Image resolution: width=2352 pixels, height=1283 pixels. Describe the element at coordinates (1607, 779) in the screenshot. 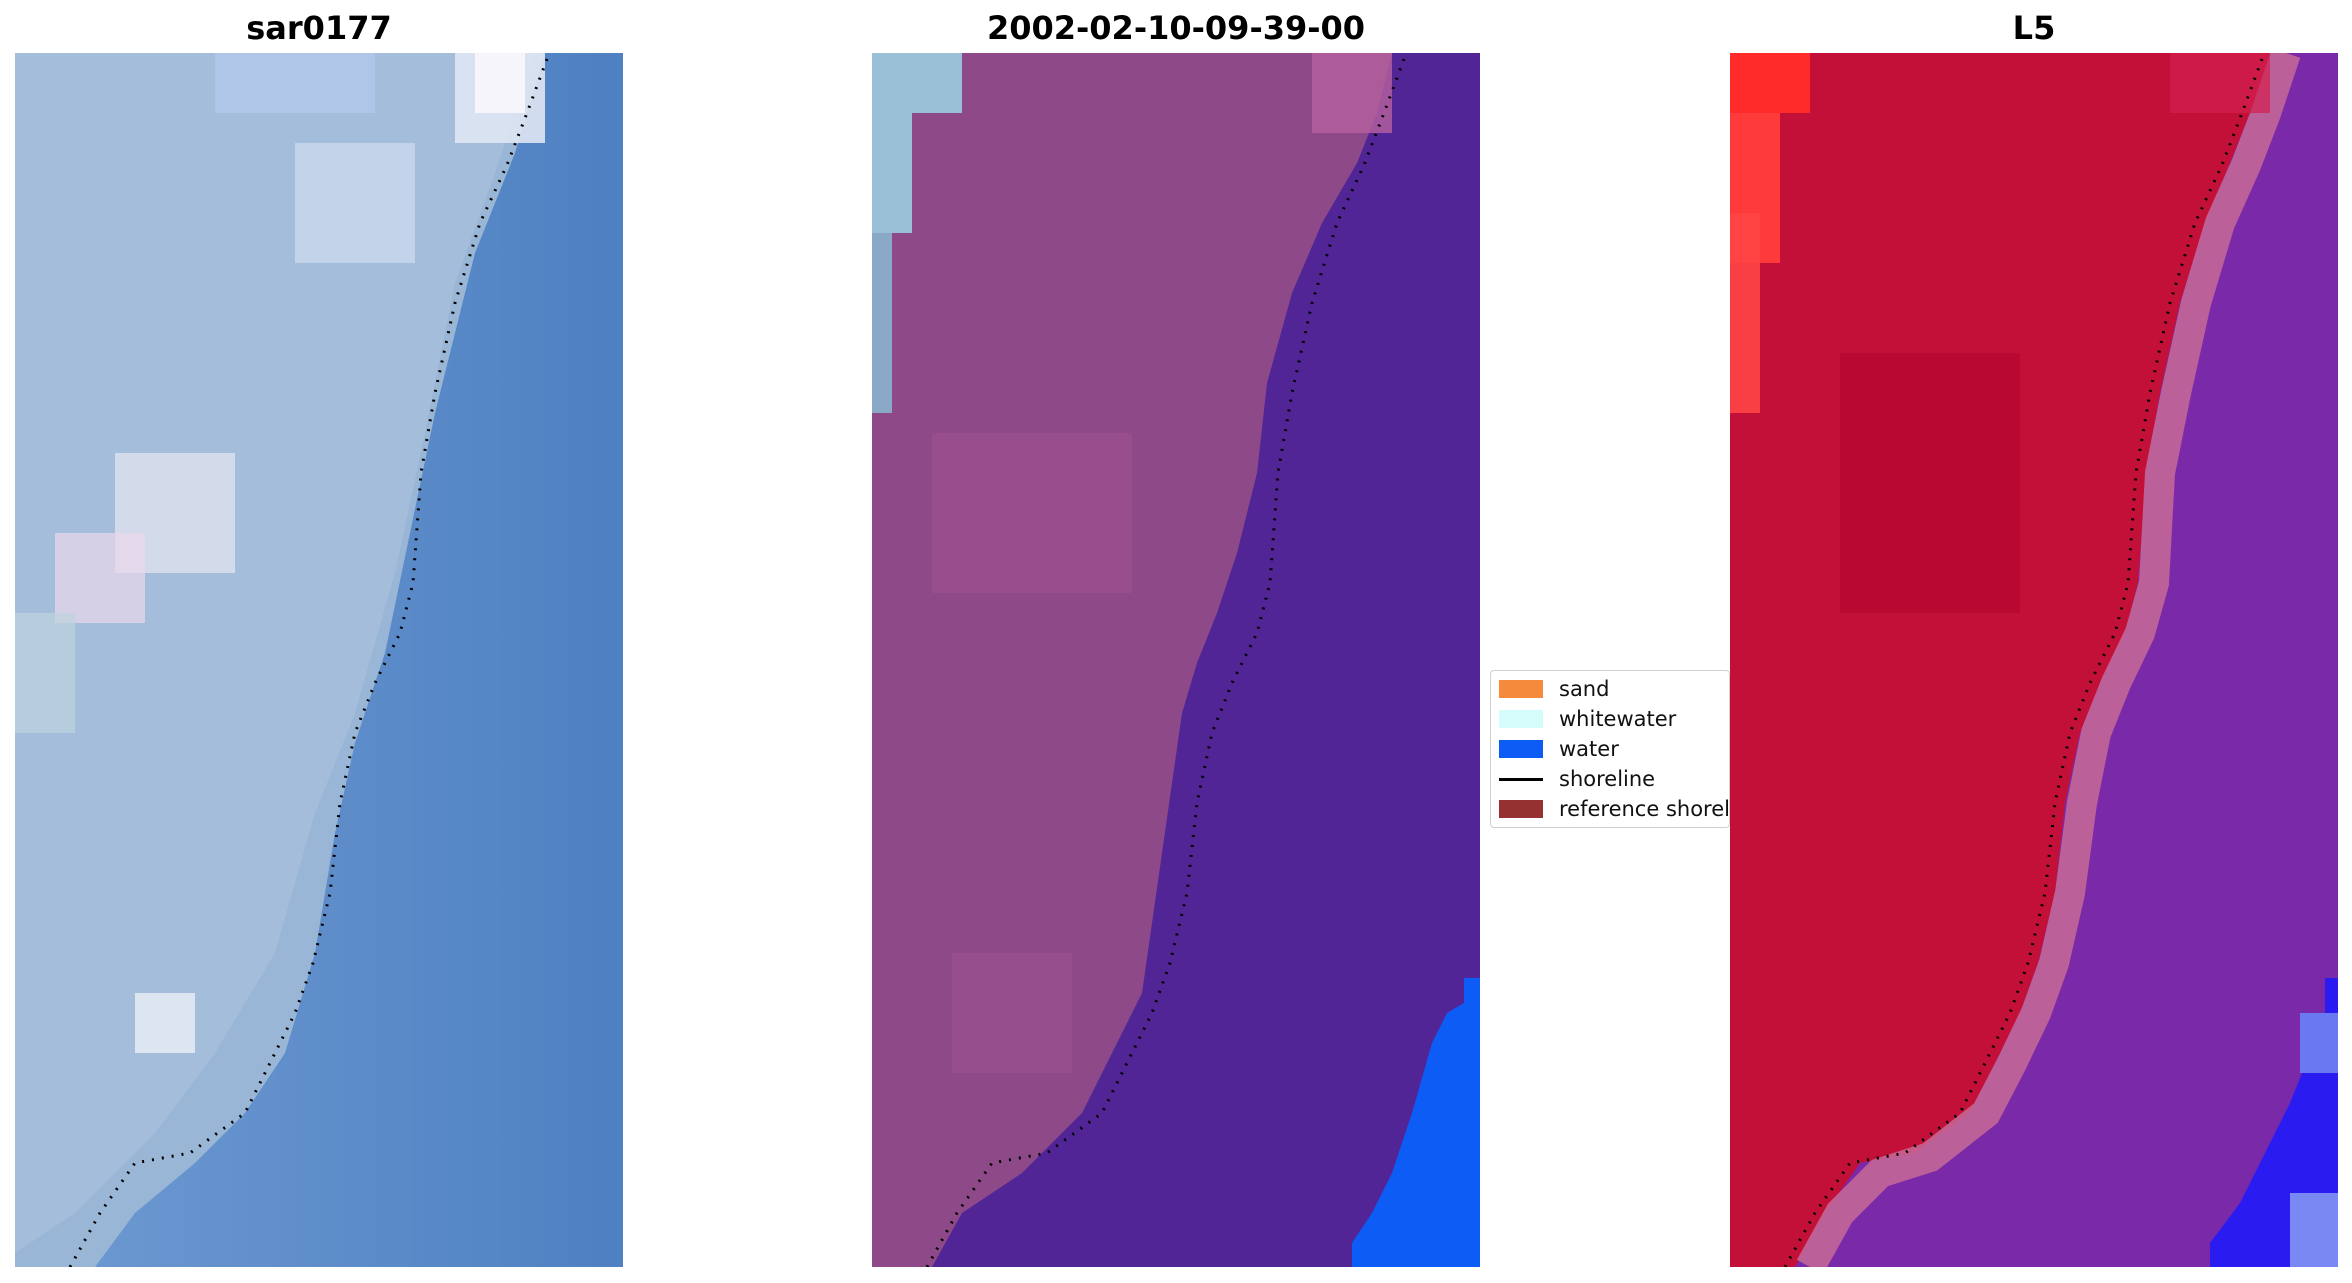

I see `legend-label-shoreline: shoreline` at that location.